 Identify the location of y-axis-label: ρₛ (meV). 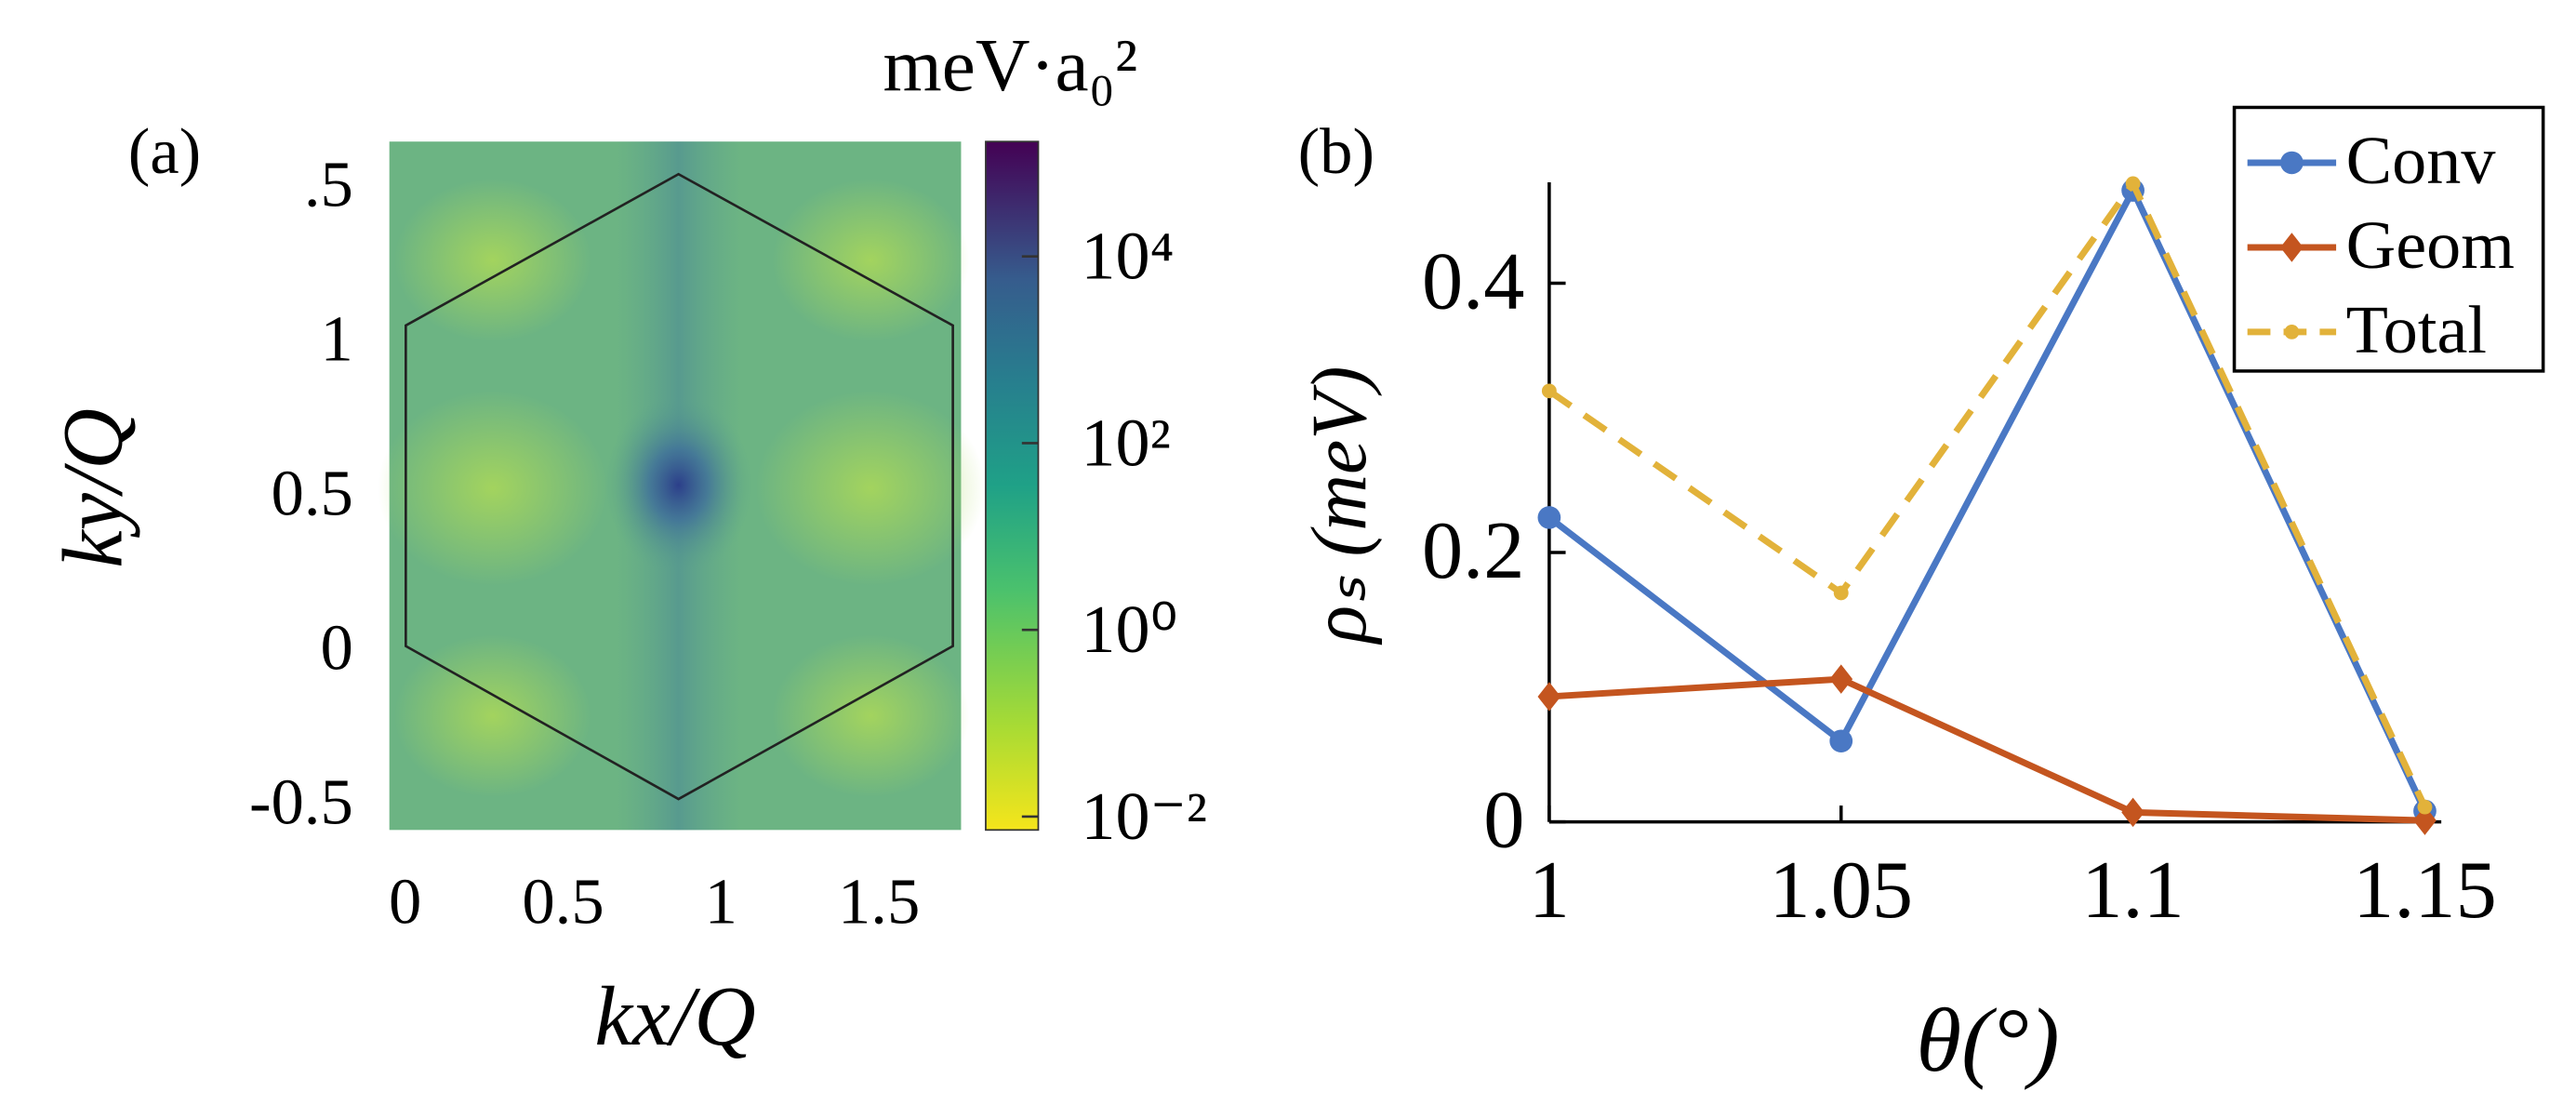
(1339, 506).